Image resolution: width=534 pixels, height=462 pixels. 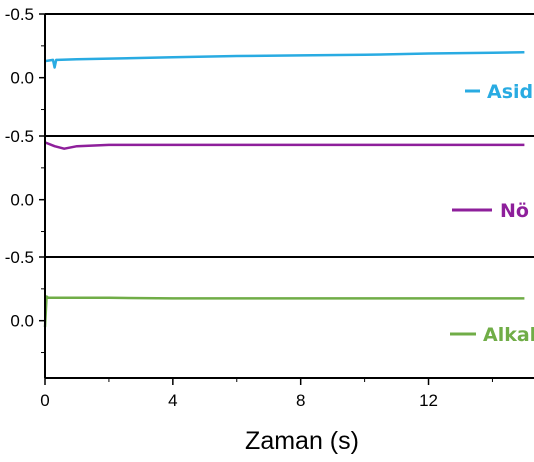 What do you see at coordinates (19, 136) in the screenshot?
I see `y-tick-label-middle-0: -0.5` at bounding box center [19, 136].